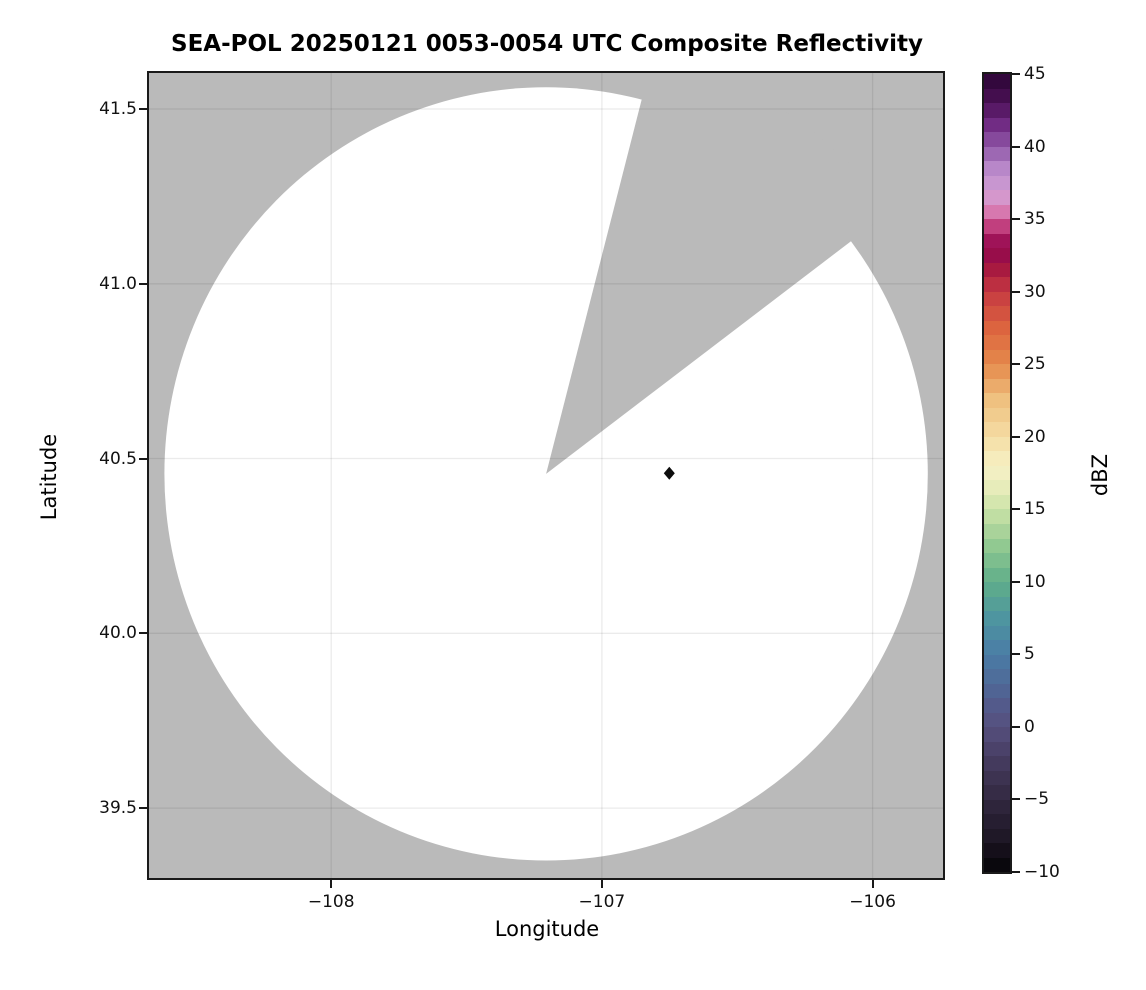  I want to click on x-tick-label: −108, so click(331, 902).